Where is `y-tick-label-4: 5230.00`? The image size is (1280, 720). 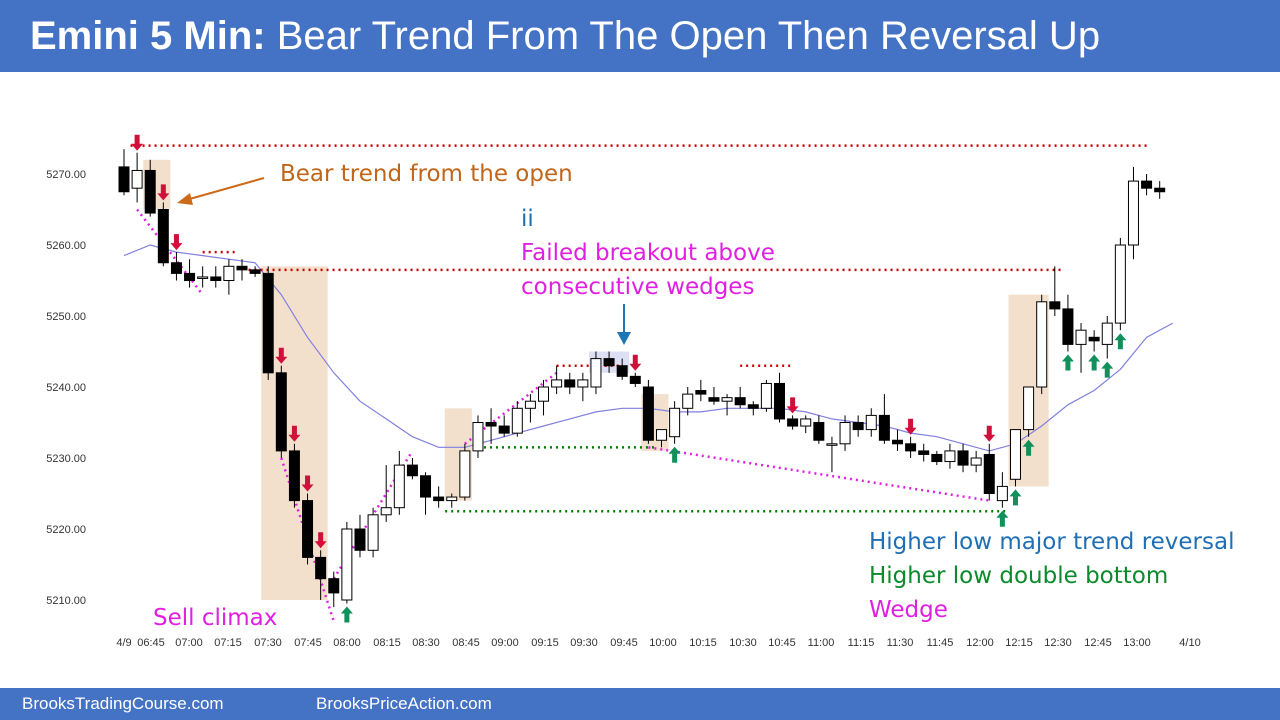 y-tick-label-4: 5230.00 is located at coordinates (66, 459).